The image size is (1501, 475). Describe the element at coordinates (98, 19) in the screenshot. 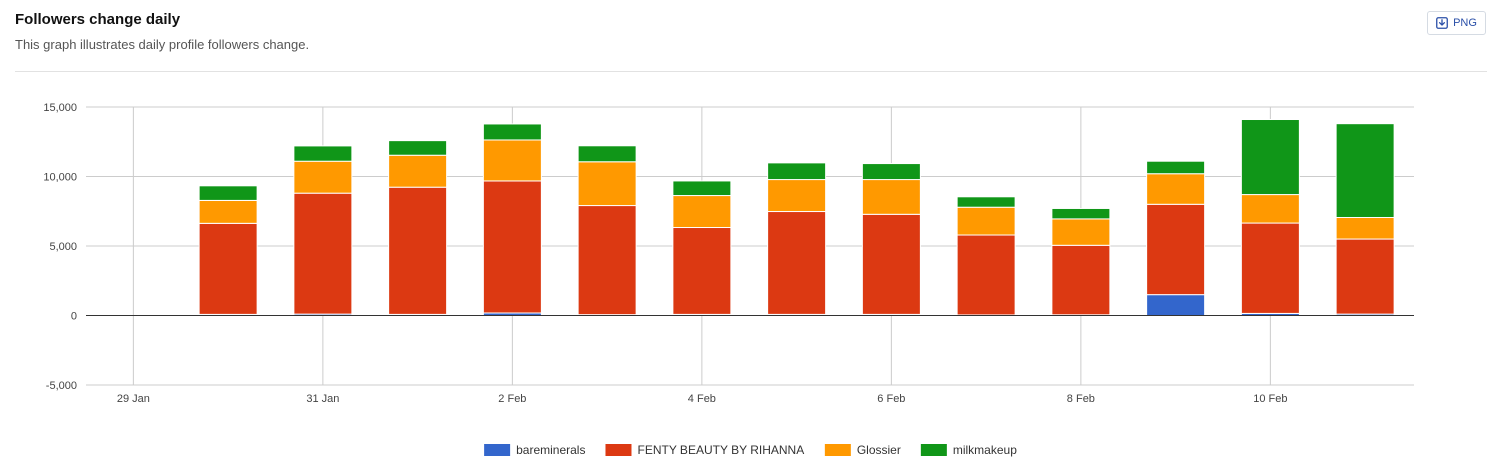

I see `chart-title: Followers change daily` at that location.